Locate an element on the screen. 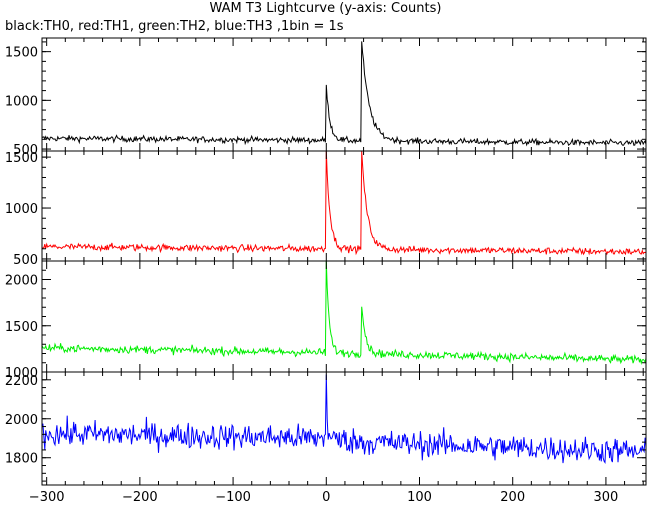 The image size is (651, 505). x-tick-label: 300 is located at coordinates (606, 497).